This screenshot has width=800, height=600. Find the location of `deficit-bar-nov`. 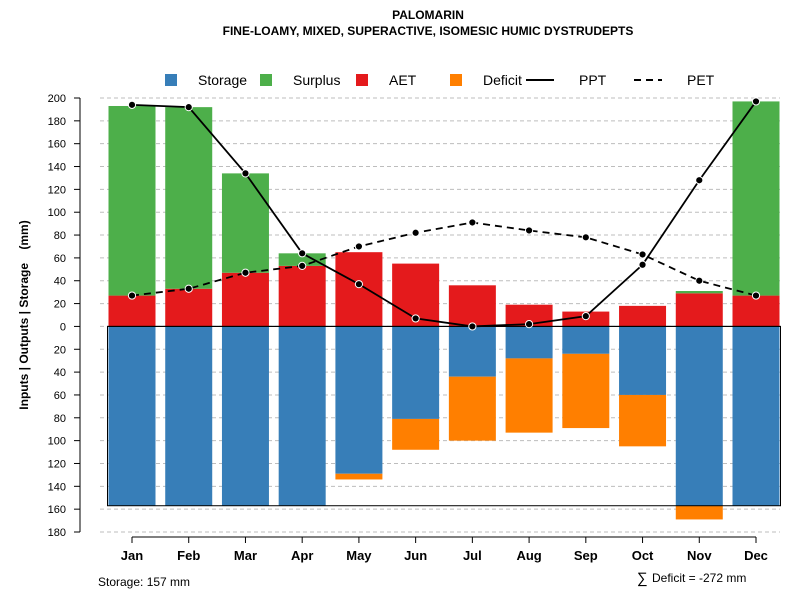

deficit-bar-nov is located at coordinates (699, 512).